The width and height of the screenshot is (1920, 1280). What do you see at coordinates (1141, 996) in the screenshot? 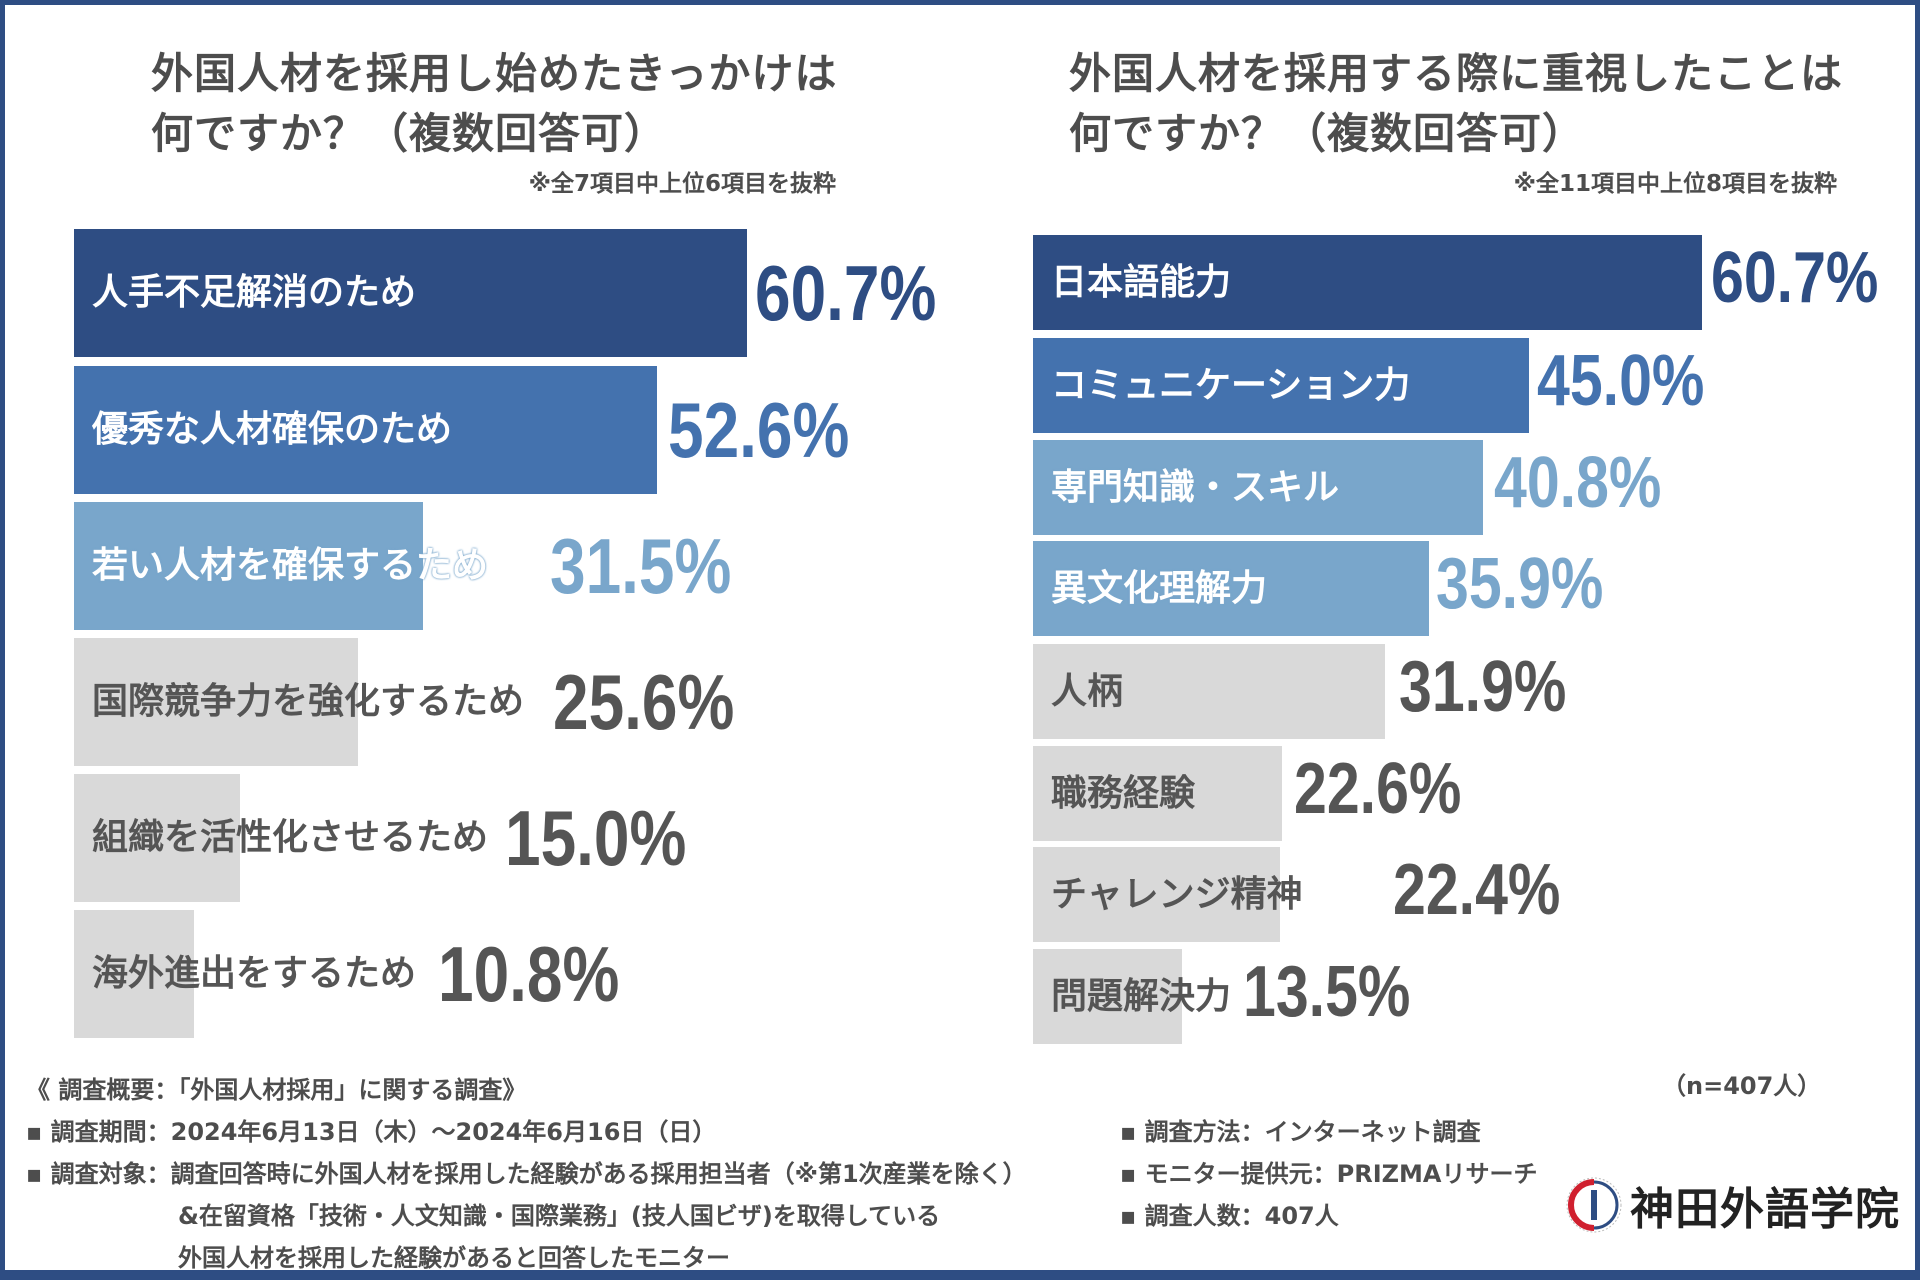
I see `bar-label: 問題解決力` at bounding box center [1141, 996].